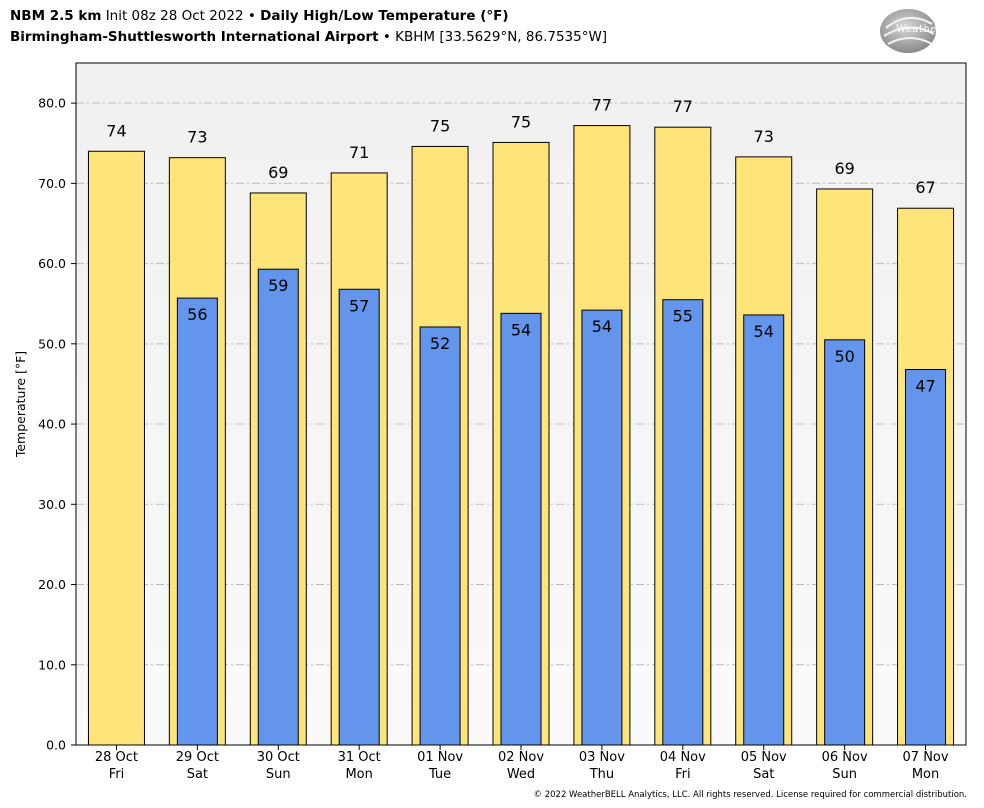  I want to click on x-tick-date: 28 Oct, so click(116, 757).